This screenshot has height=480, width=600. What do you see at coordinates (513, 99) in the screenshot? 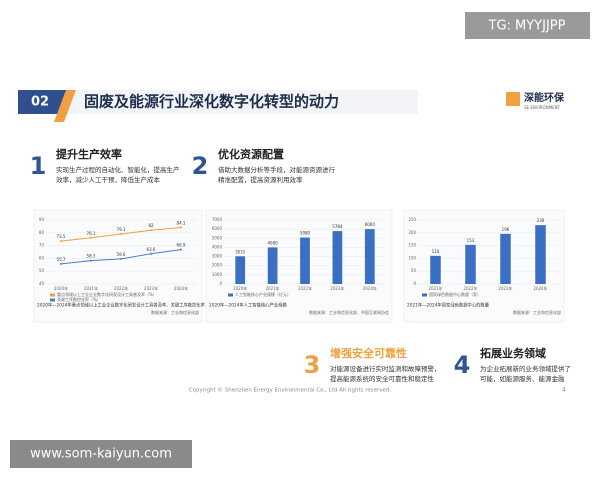
I see `logo-icon` at bounding box center [513, 99].